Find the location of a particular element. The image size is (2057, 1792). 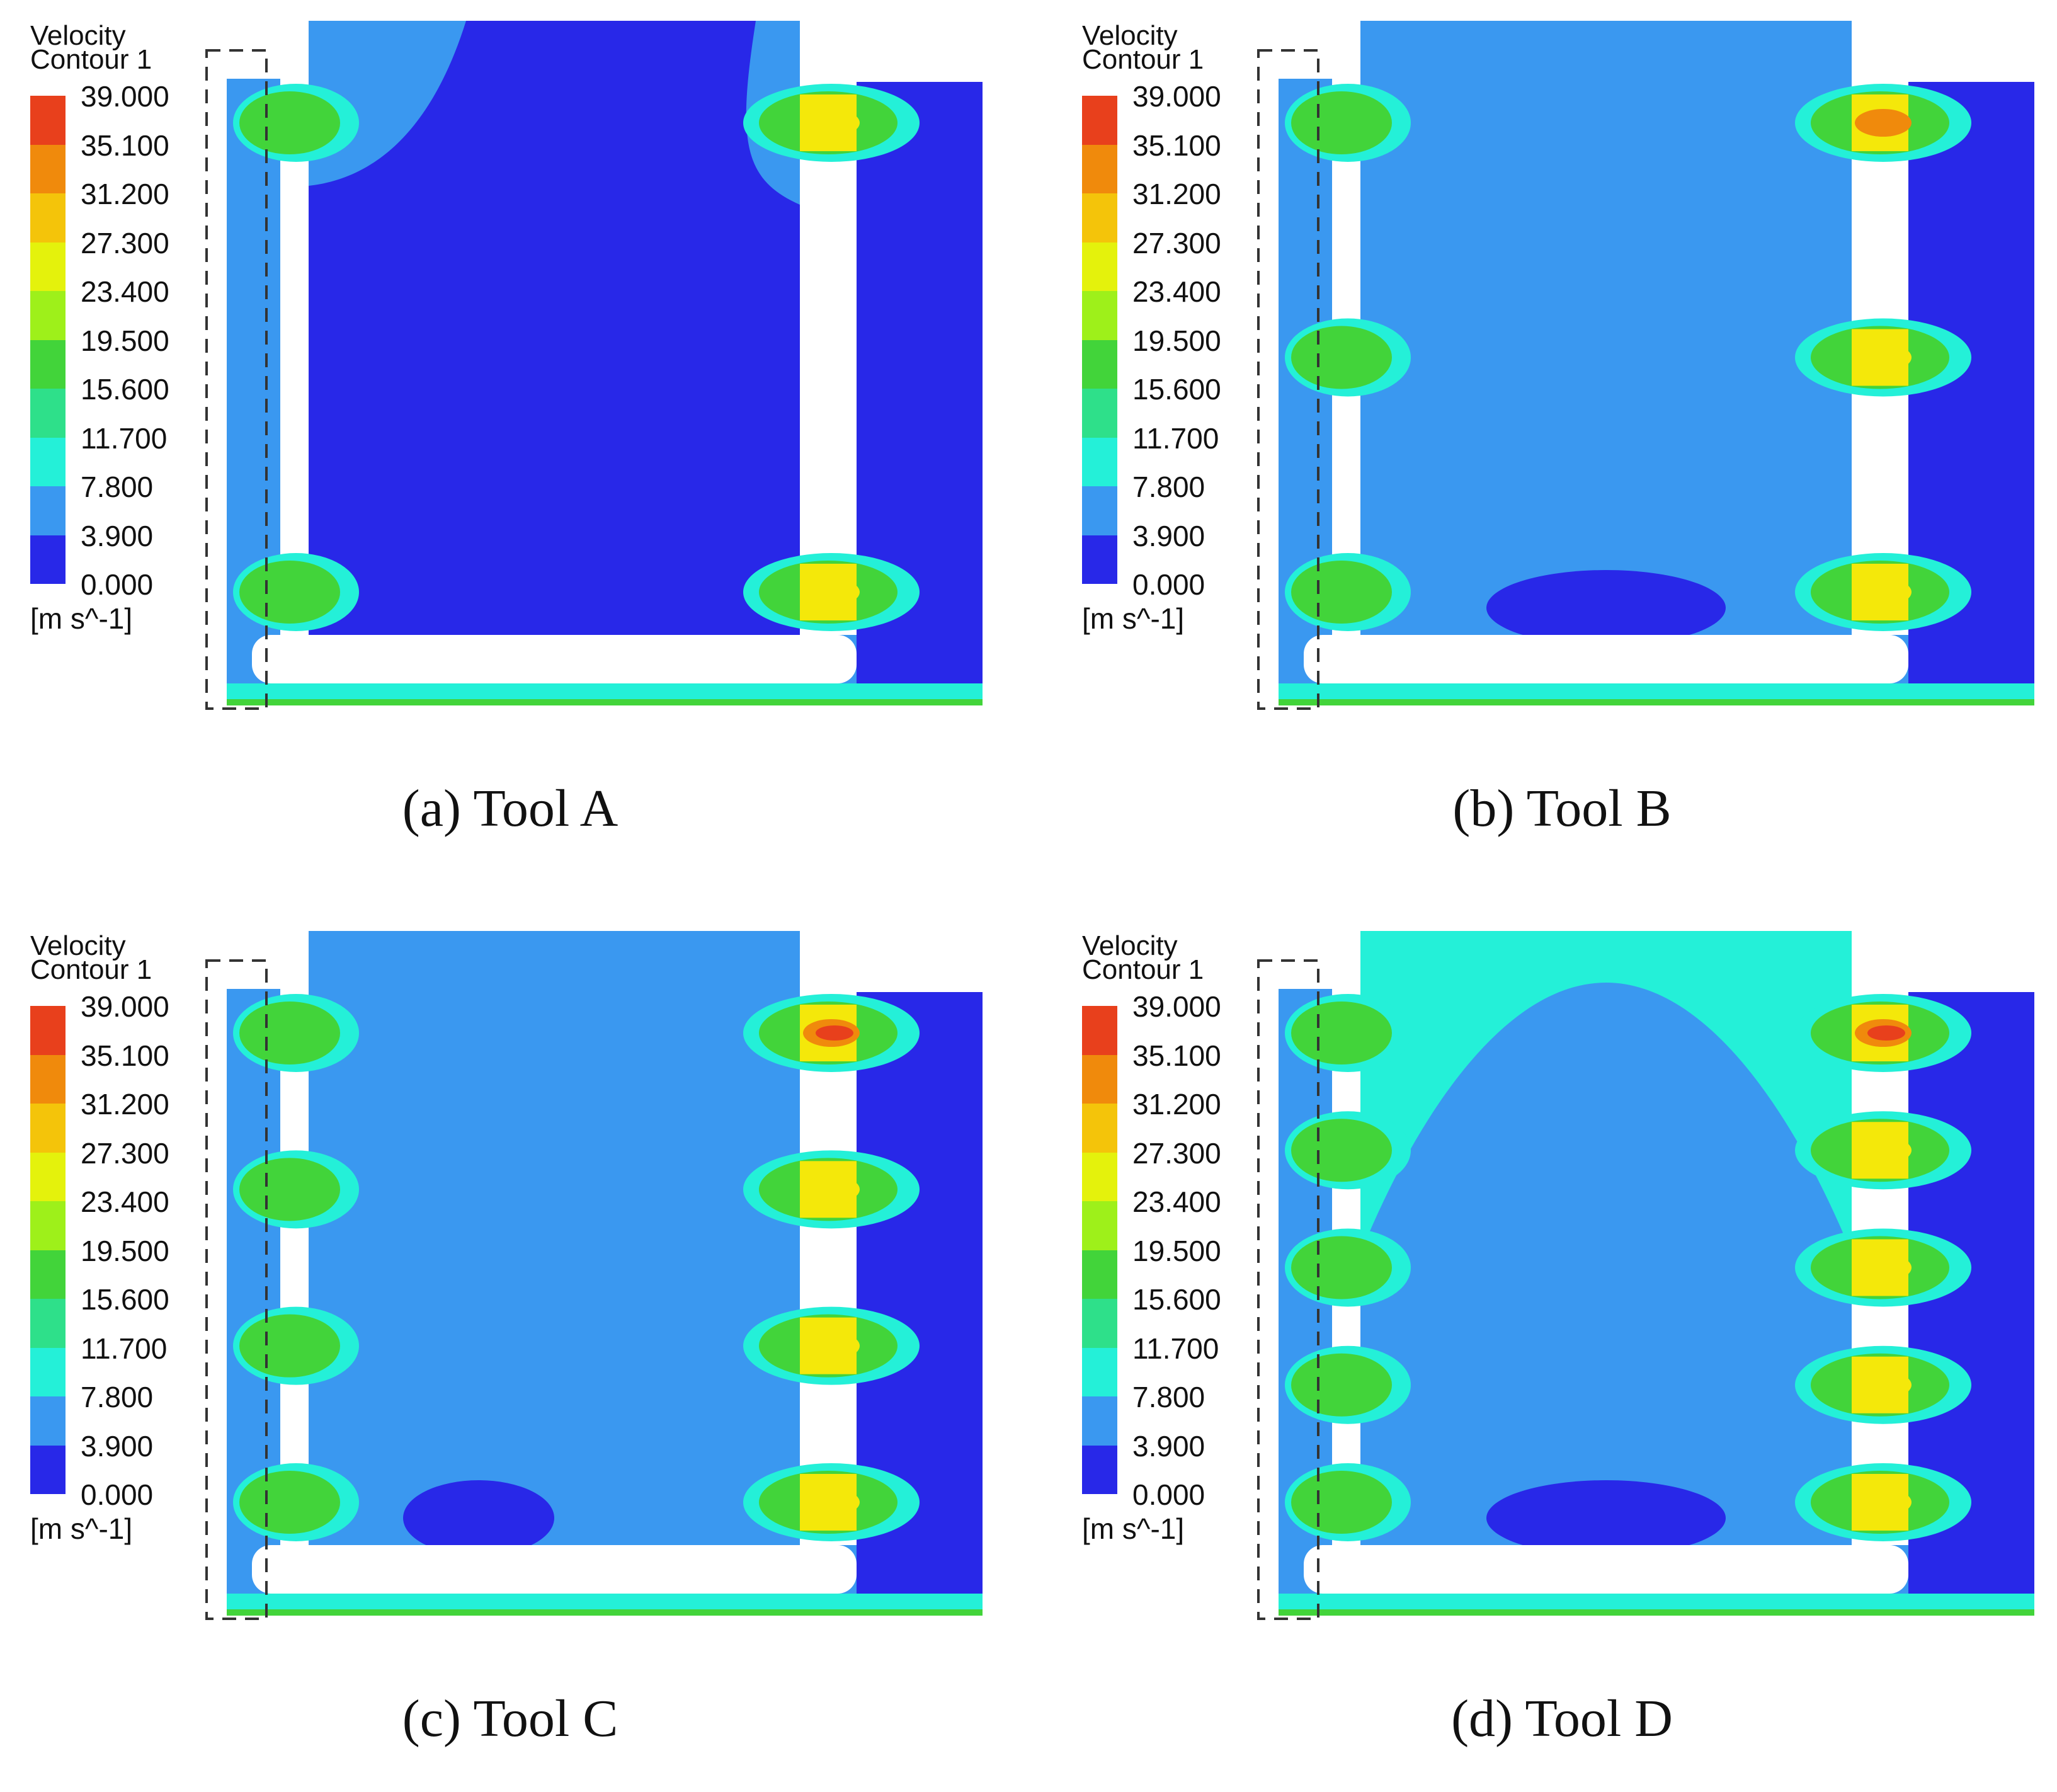

upper-high-velocity-region is located at coordinates (1606, 1092).